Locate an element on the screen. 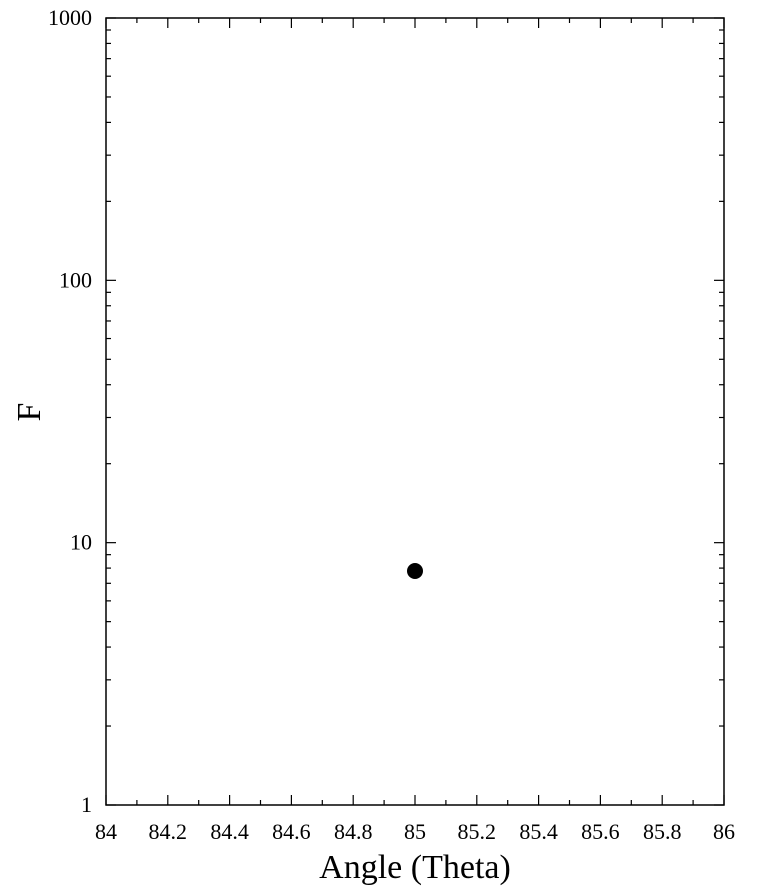 Image resolution: width=761 pixels, height=896 pixels. x-tick-label: 85.4 is located at coordinates (538, 831).